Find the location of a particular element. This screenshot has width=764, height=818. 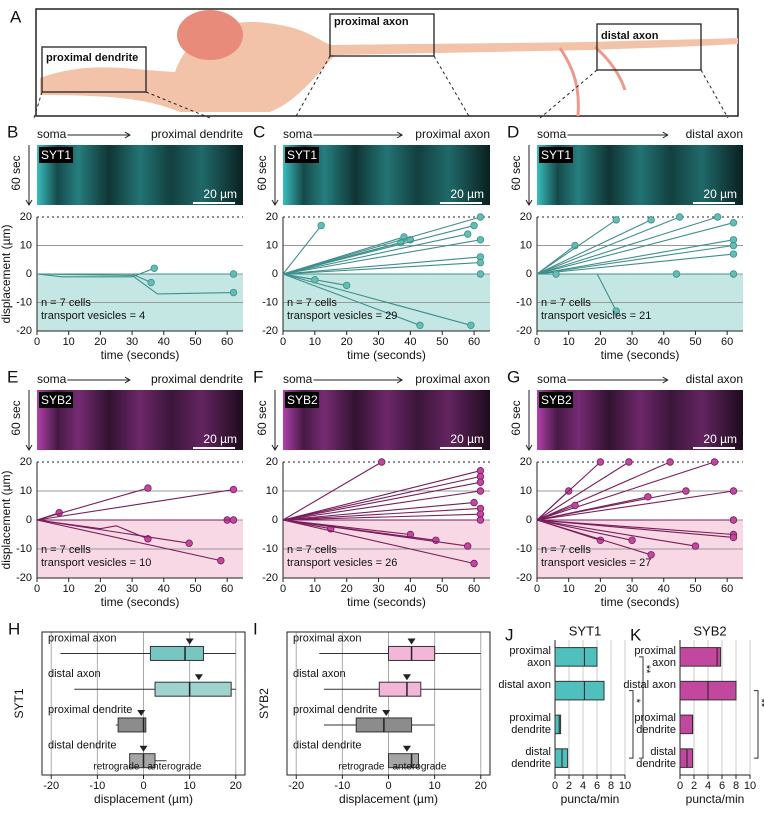

annotation: retrograde is located at coordinates (116, 767).